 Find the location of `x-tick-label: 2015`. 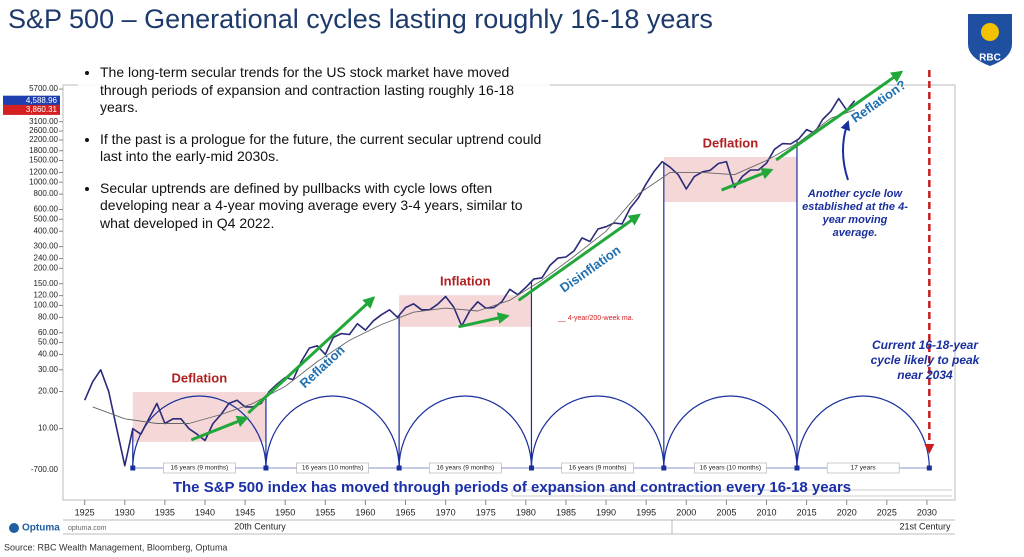

x-tick-label: 2015 is located at coordinates (807, 512).